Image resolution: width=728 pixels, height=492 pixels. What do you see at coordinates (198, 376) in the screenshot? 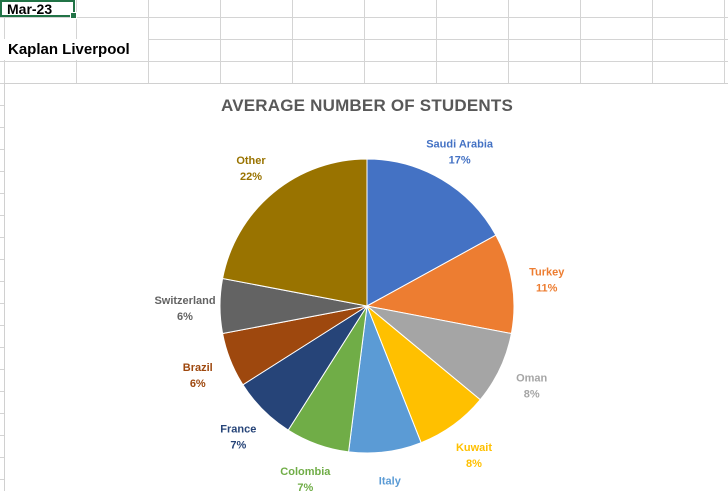
I see `data-label-brazil: Brazil 6%` at bounding box center [198, 376].